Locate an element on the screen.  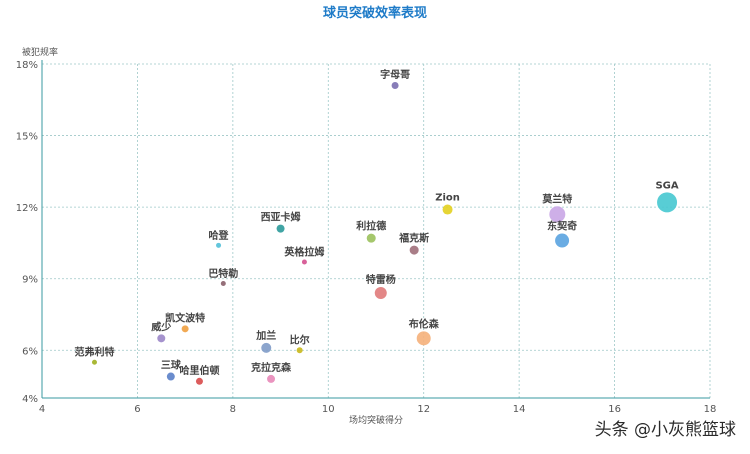
point-label: 福克斯 is located at coordinates (413, 238).